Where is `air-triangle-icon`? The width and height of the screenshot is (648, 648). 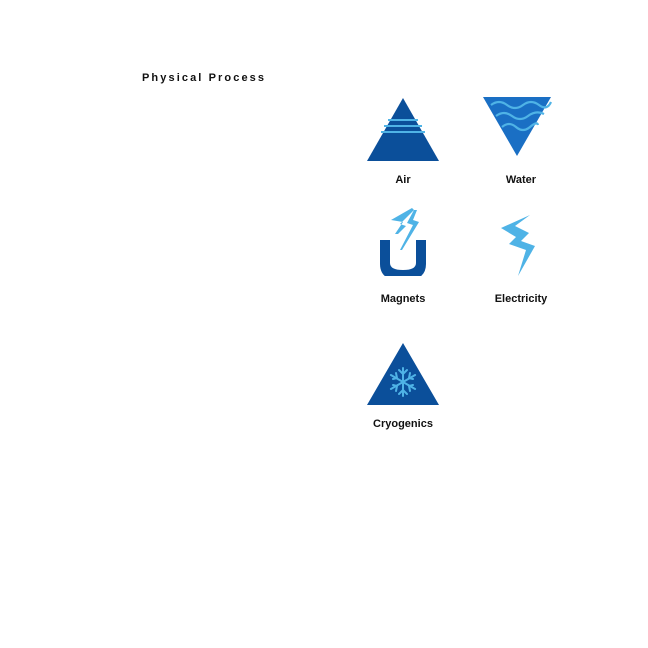
air-triangle-icon is located at coordinates (403, 129).